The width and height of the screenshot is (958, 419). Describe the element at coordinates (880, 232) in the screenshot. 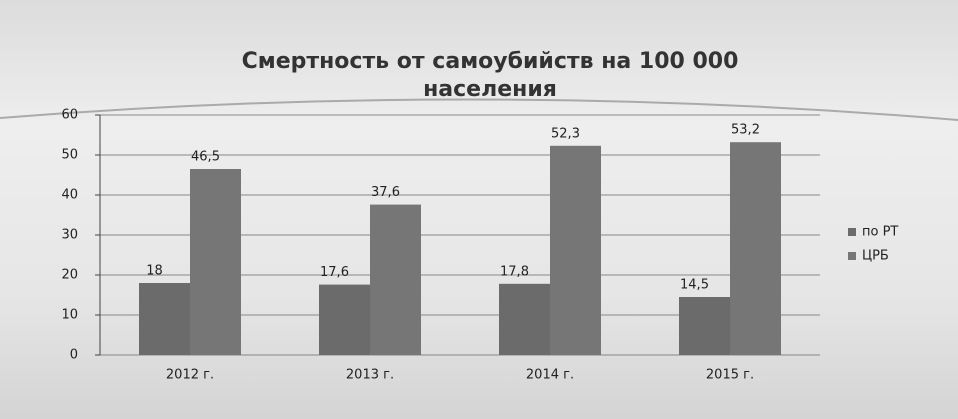

I see `legend-label: по РТ` at that location.